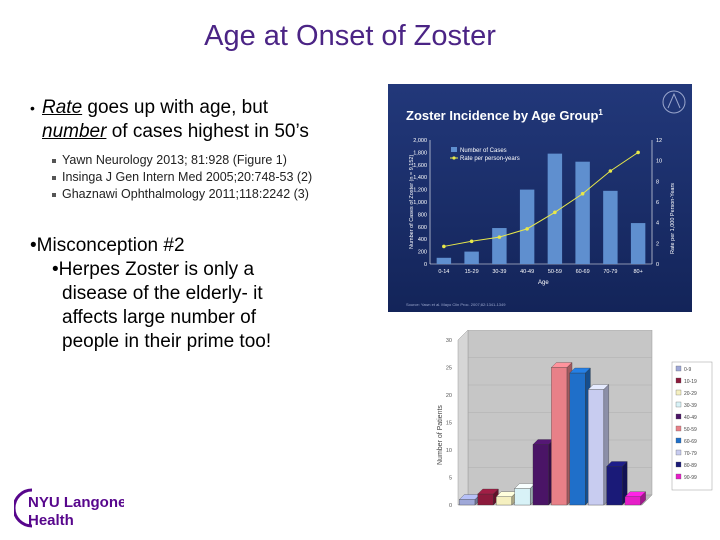  I want to click on y-tick-label: 25, so click(449, 369).